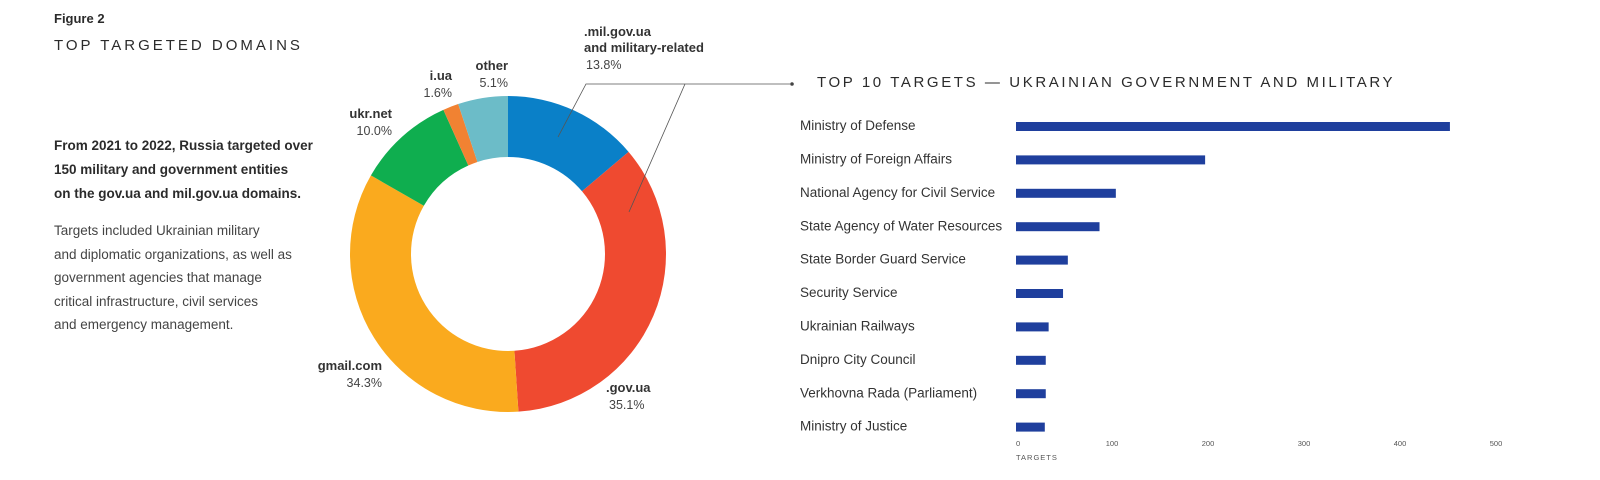  Describe the element at coordinates (178, 45) in the screenshot. I see `figure-title: TOP TARGETED DOMAINS` at that location.